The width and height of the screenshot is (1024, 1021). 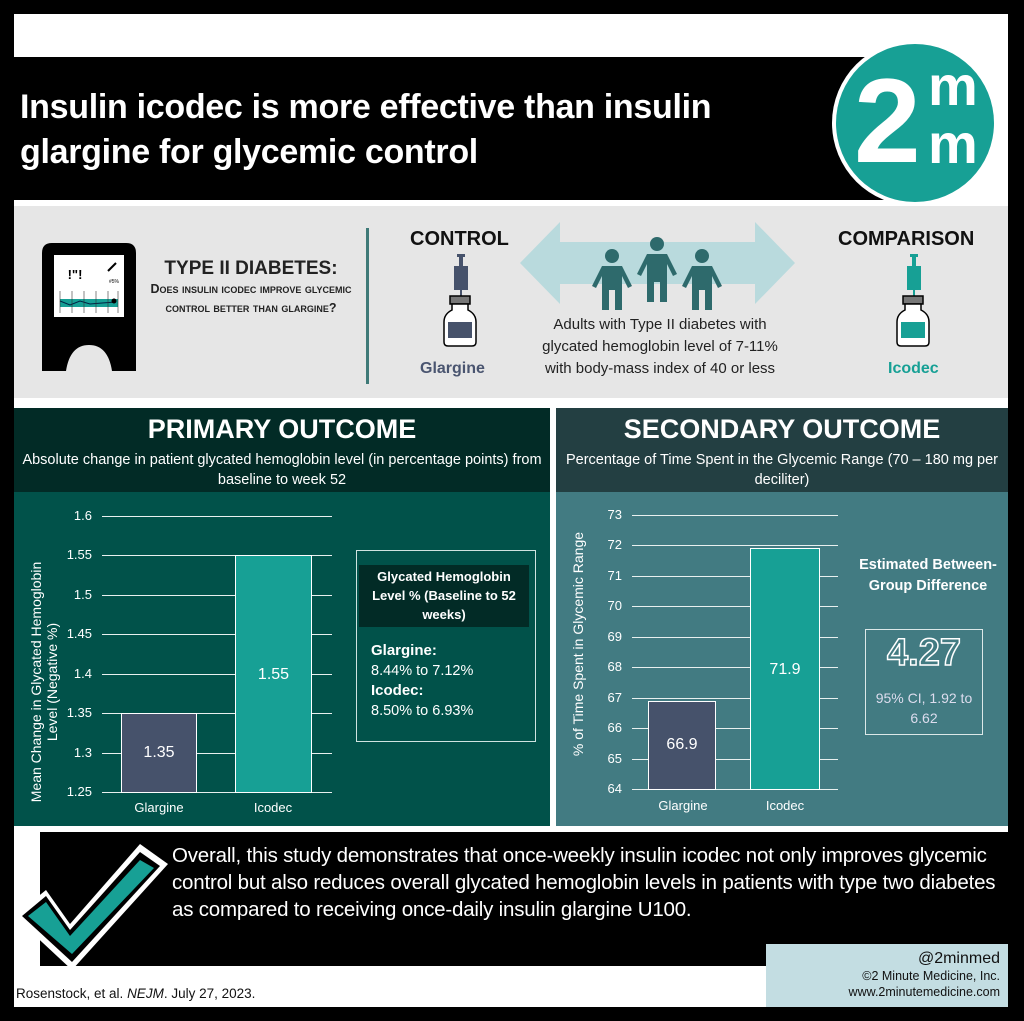 I want to click on title-bar, so click(x=474, y=128).